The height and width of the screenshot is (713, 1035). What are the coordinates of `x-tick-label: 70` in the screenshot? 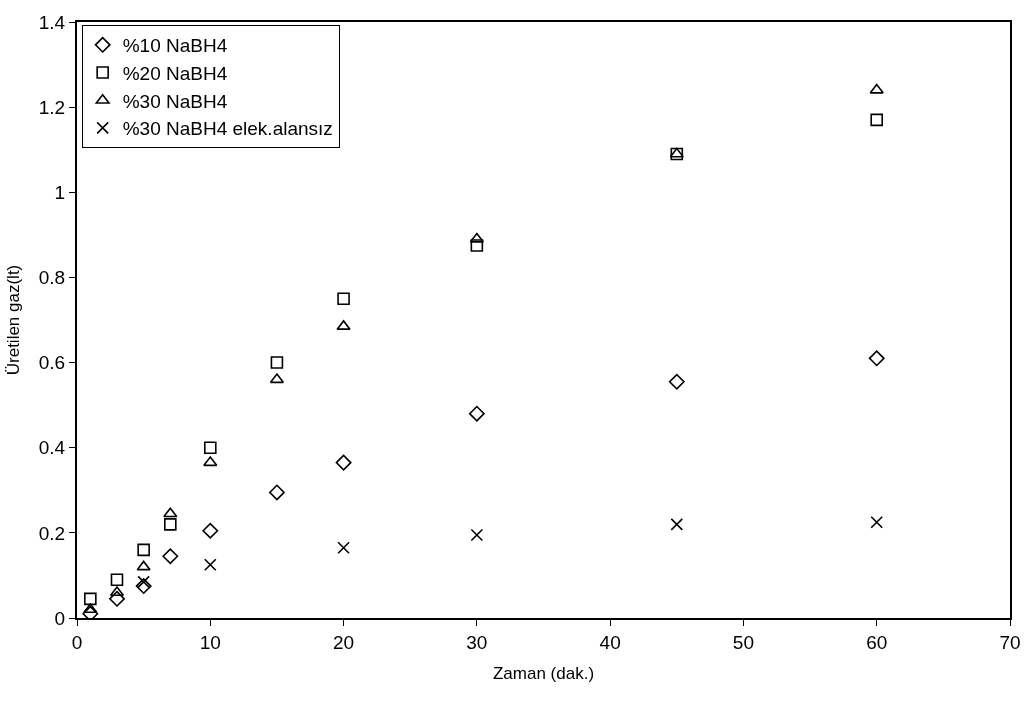 It's located at (1010, 642).